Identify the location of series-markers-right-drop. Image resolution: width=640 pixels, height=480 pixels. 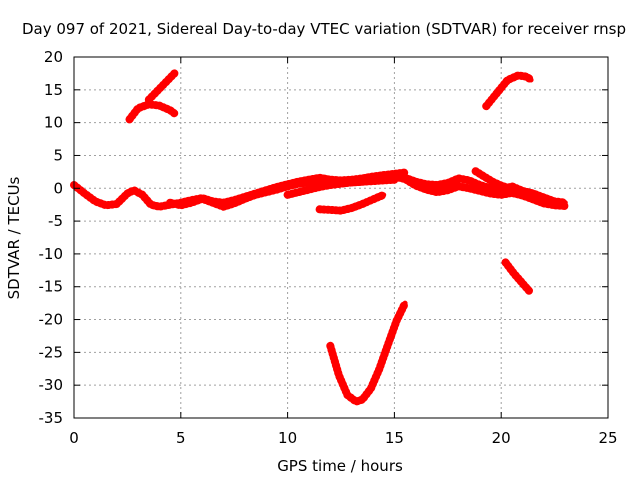
(517, 276).